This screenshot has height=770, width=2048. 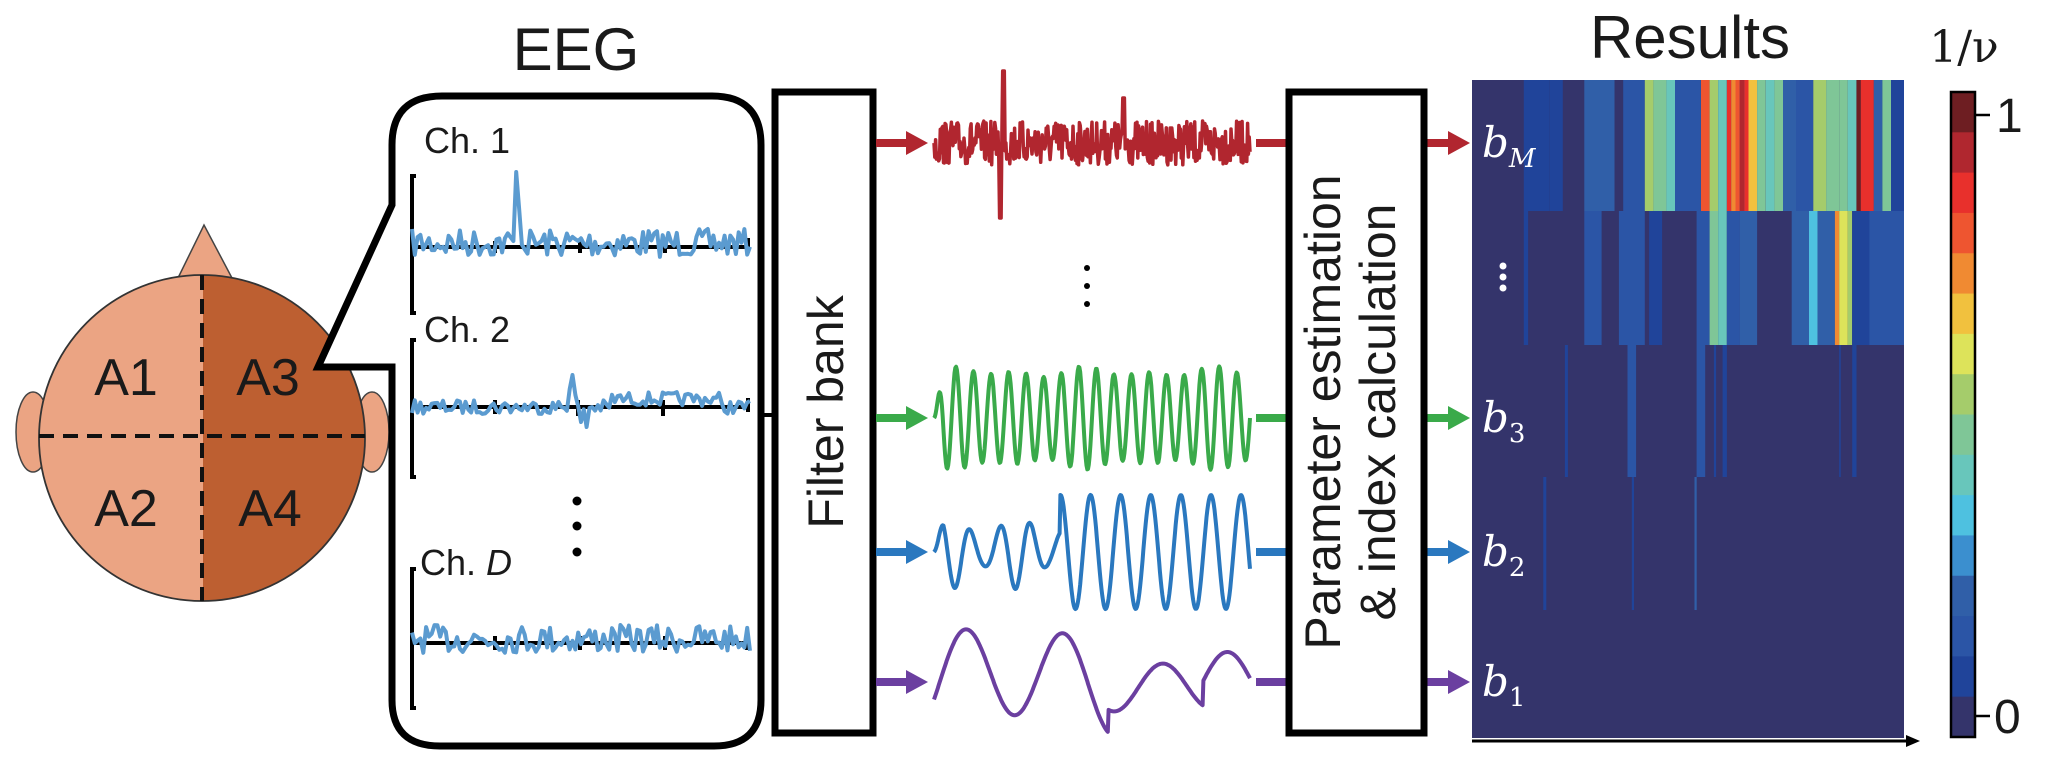 I want to click on colorbar-min-label: 0, so click(x=2007, y=717).